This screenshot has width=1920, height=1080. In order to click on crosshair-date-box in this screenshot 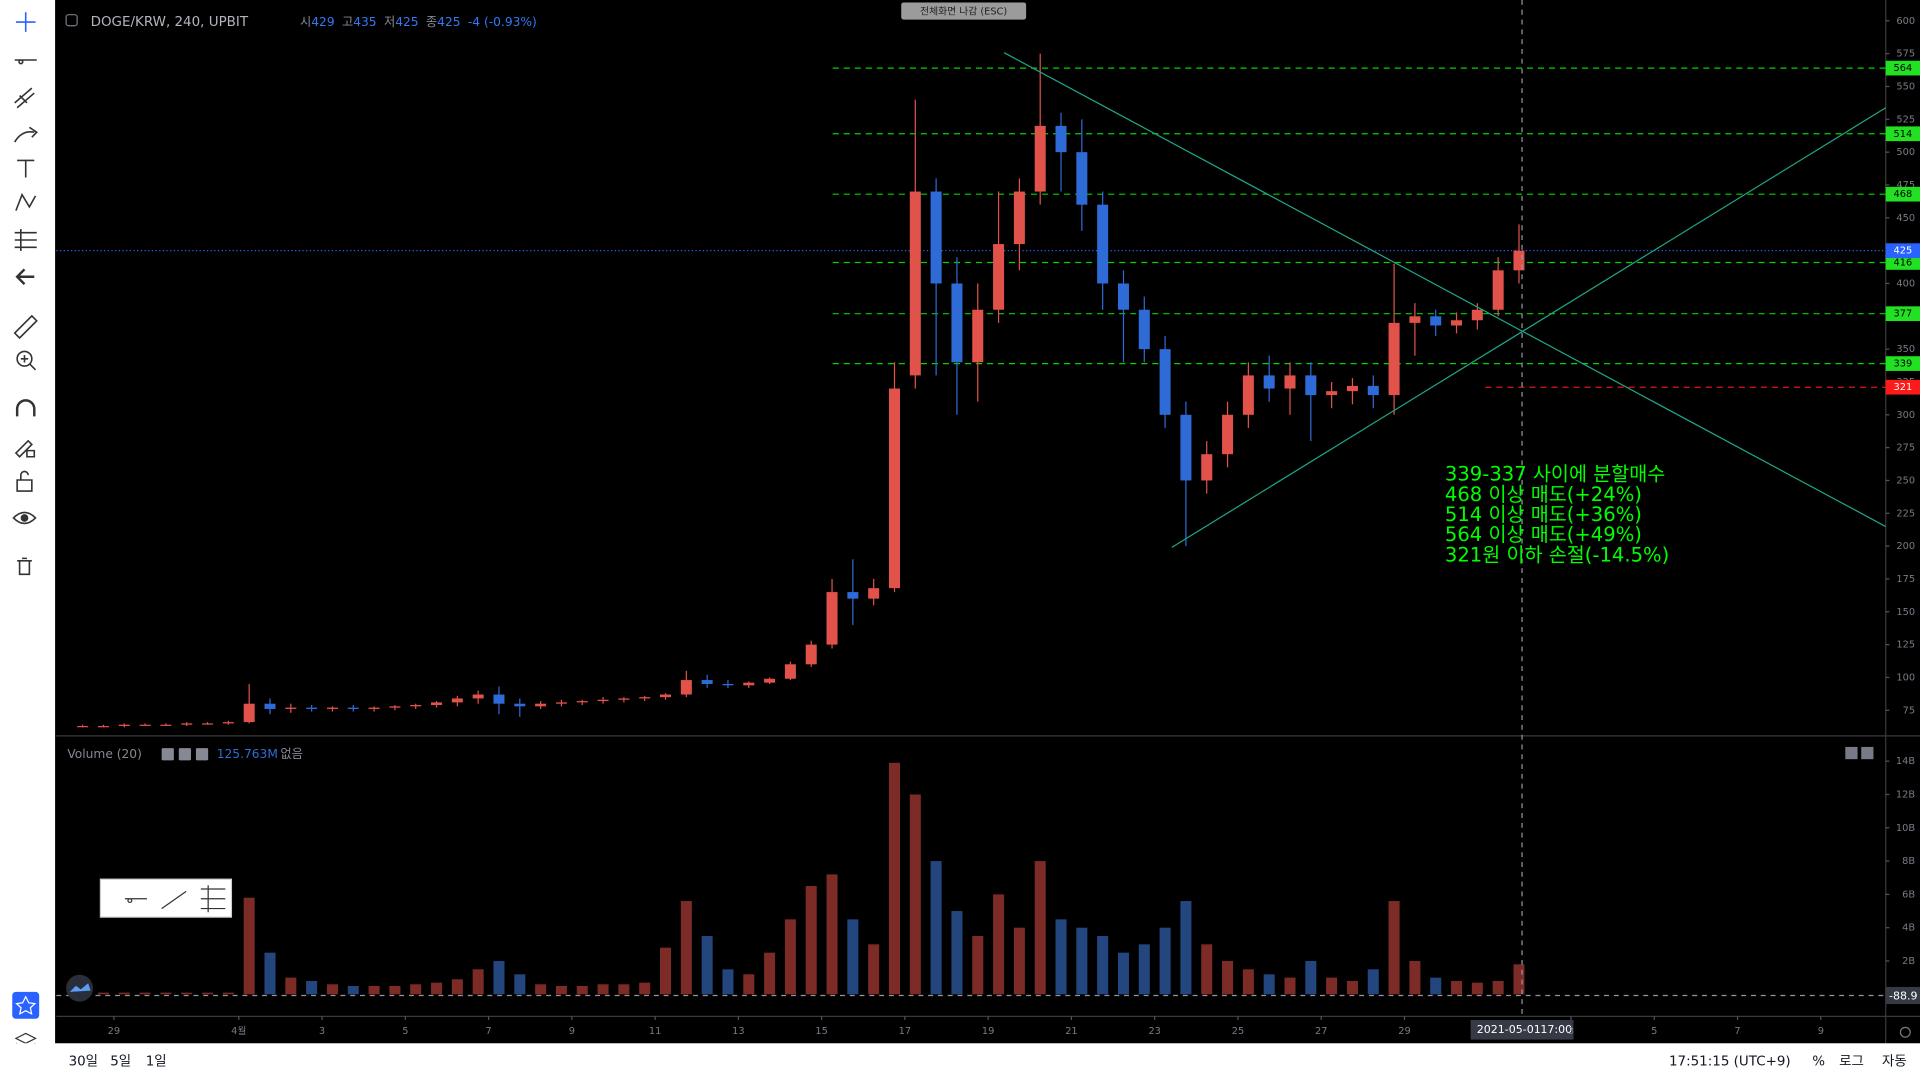, I will do `click(1522, 1030)`.